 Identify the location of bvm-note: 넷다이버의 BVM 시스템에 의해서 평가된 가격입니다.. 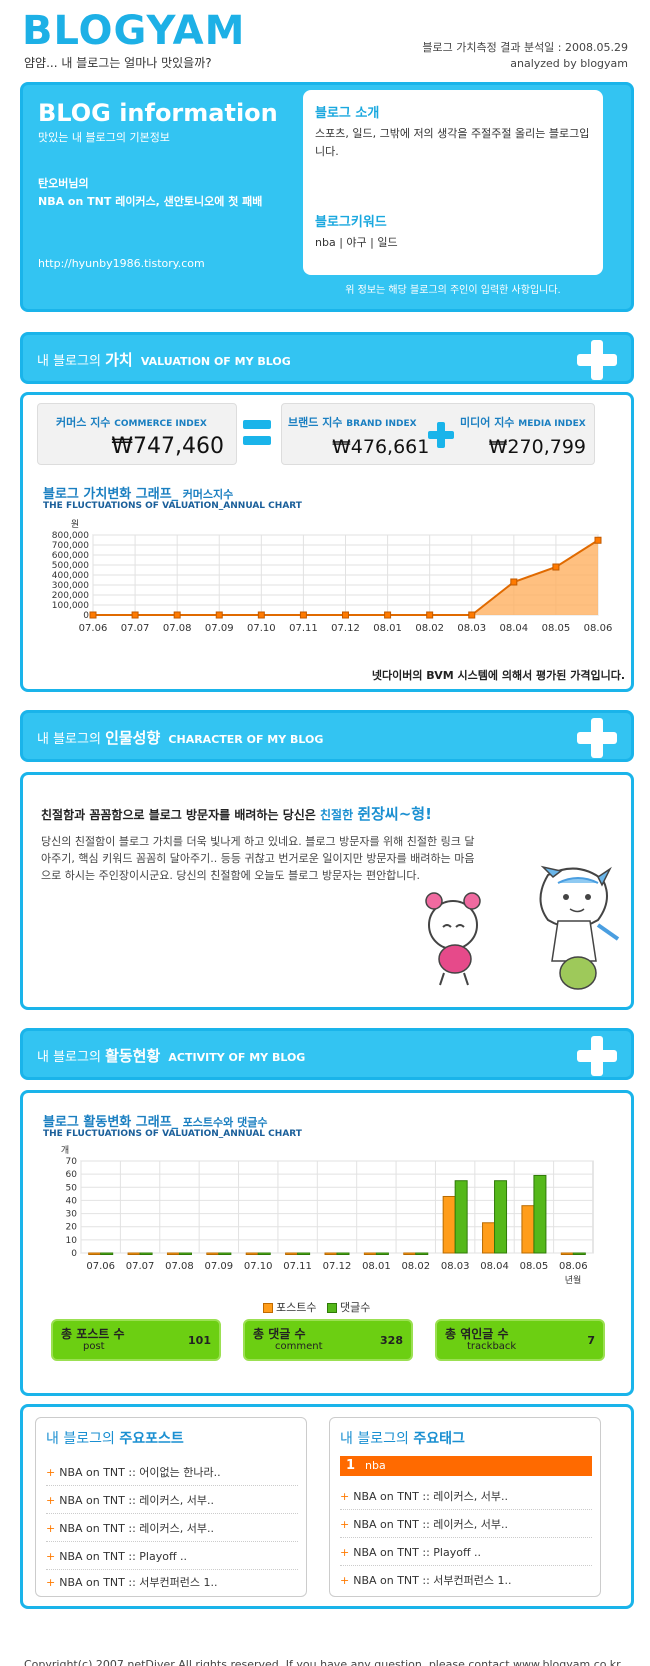
(498, 675).